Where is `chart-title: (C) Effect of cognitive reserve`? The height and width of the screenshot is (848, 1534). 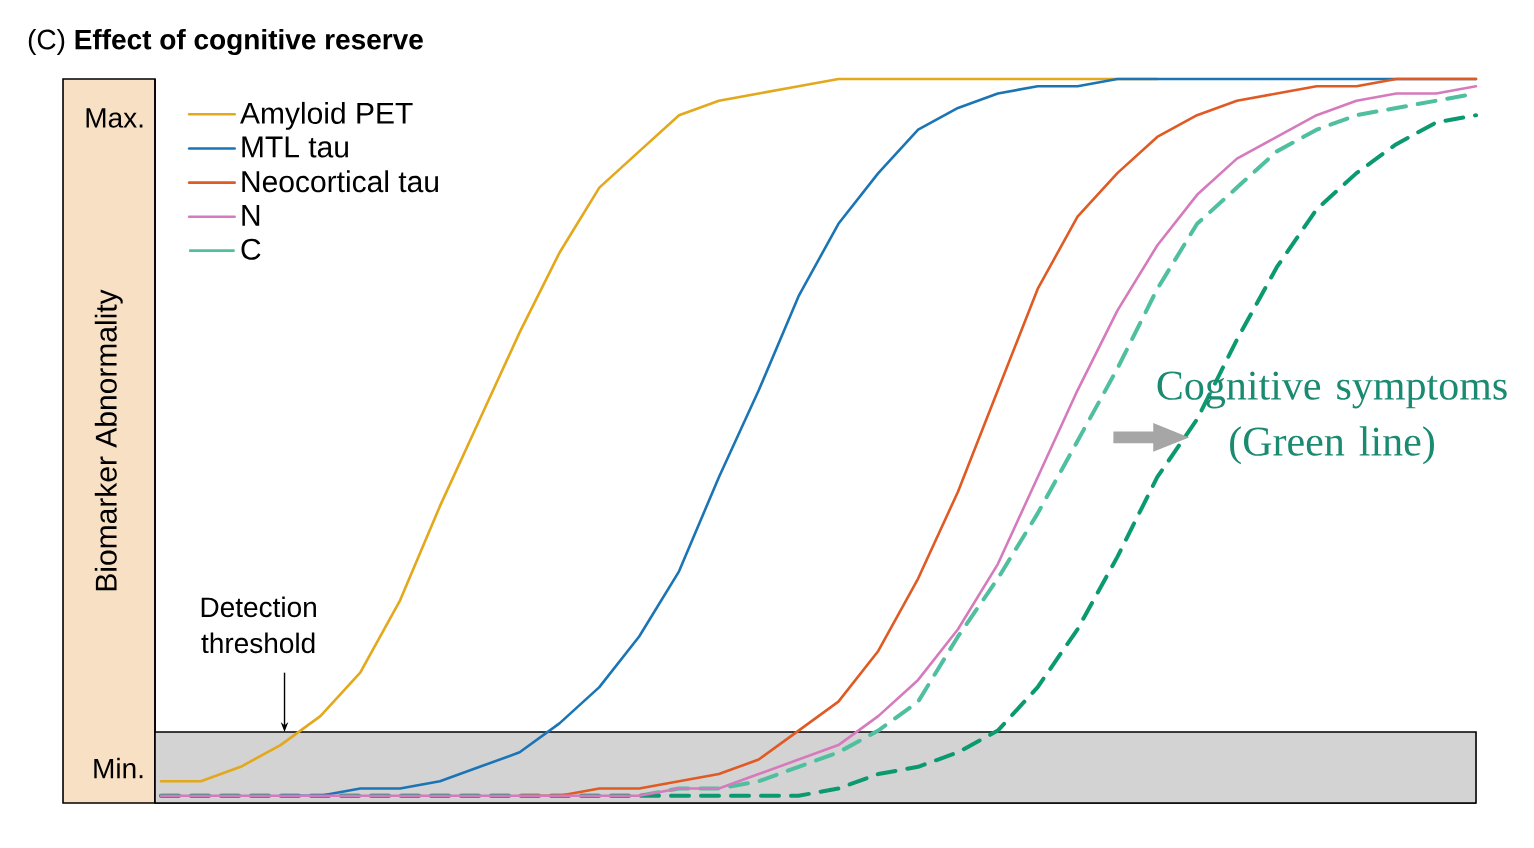
chart-title: (C) Effect of cognitive reserve is located at coordinates (225, 42).